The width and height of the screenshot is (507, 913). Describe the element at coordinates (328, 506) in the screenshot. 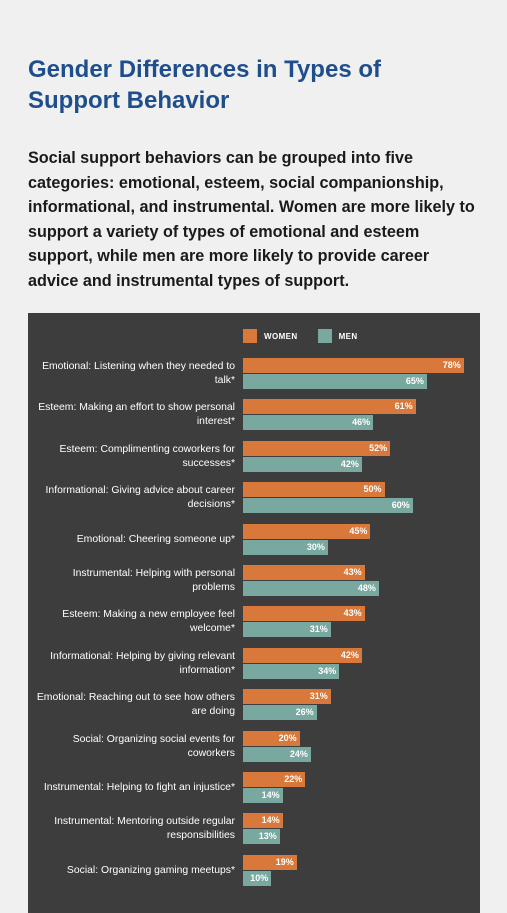

I see `bar-men: 60%` at that location.